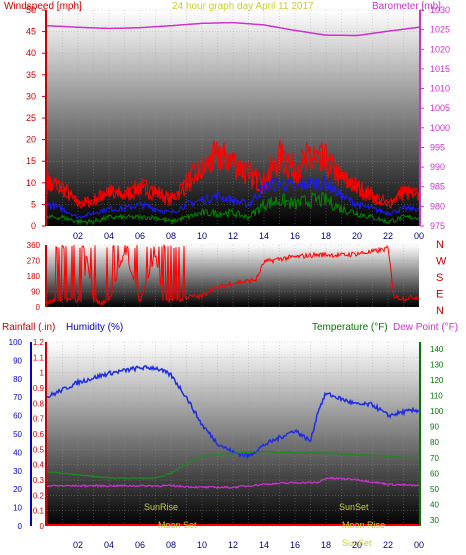 The image size is (466, 555). What do you see at coordinates (434, 473) in the screenshot?
I see `temperature-tick-label: 60` at bounding box center [434, 473].